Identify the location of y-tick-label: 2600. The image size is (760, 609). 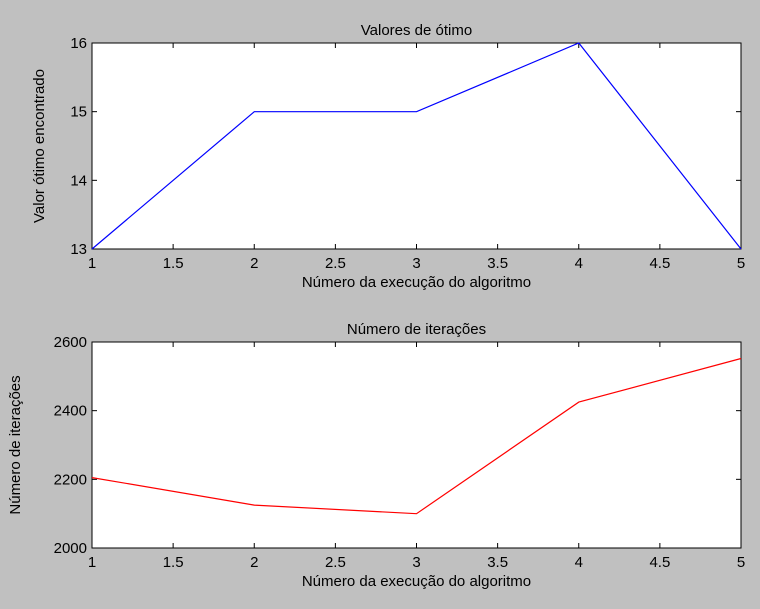
(70, 342).